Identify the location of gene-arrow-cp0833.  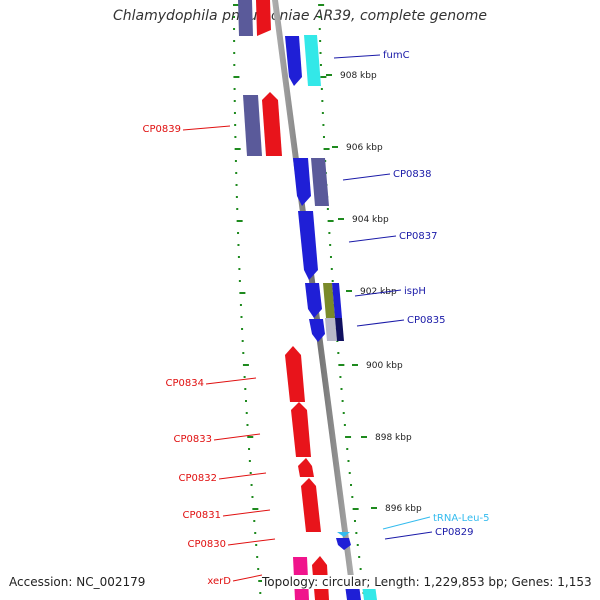
(301, 429).